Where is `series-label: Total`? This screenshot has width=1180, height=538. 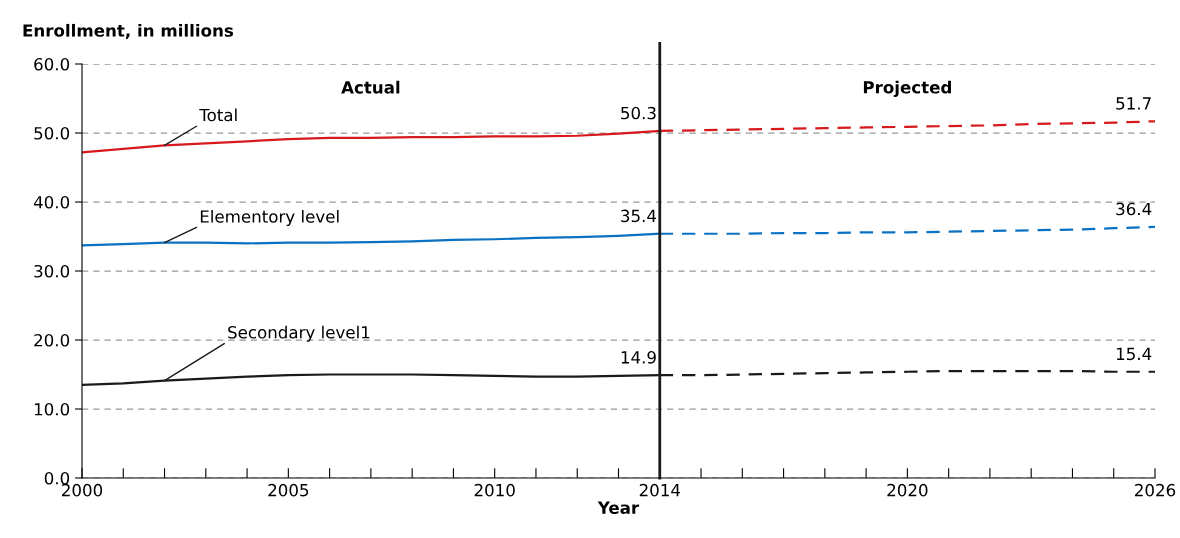
series-label: Total is located at coordinates (218, 115).